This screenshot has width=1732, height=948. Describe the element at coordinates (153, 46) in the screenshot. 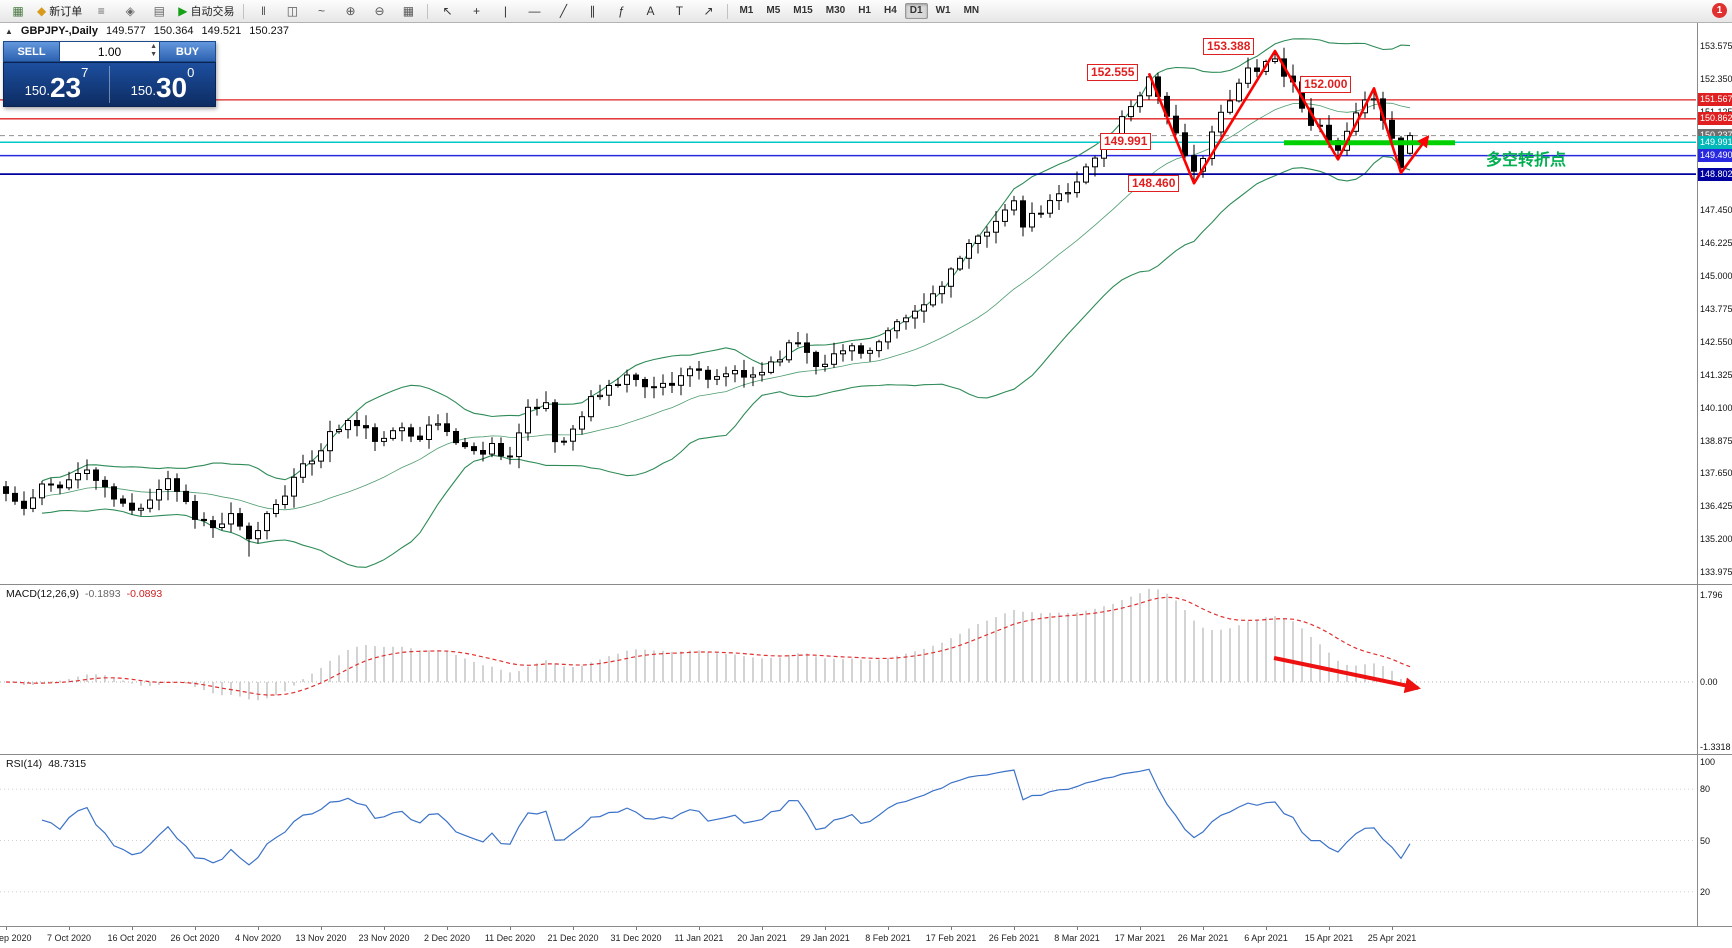

I see `volume-up-button: ▲` at that location.